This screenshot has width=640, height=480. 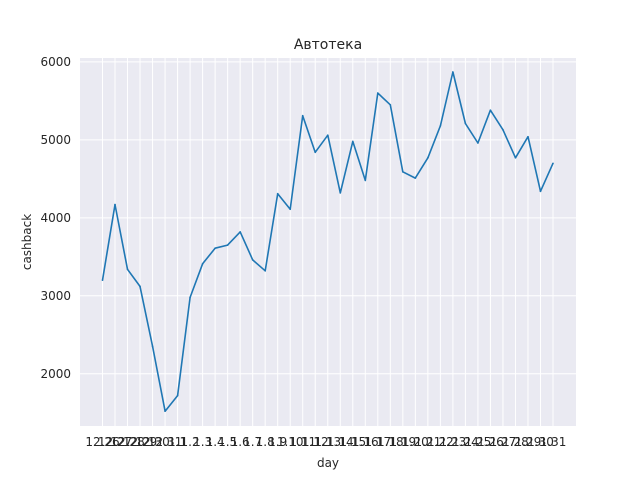 What do you see at coordinates (115, 442) in the screenshot?
I see `x-tick-label: 12.27` at bounding box center [115, 442].